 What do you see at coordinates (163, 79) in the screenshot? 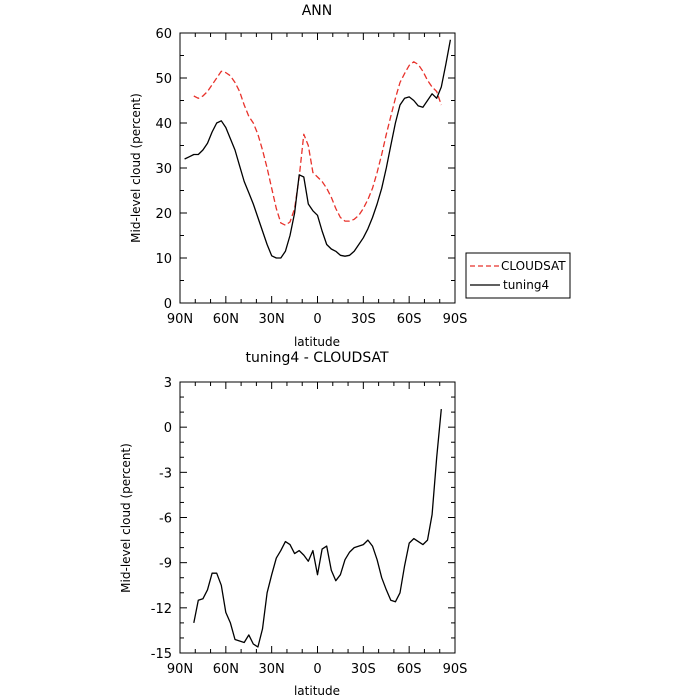
I see `y-tick-label: 50` at bounding box center [163, 79].